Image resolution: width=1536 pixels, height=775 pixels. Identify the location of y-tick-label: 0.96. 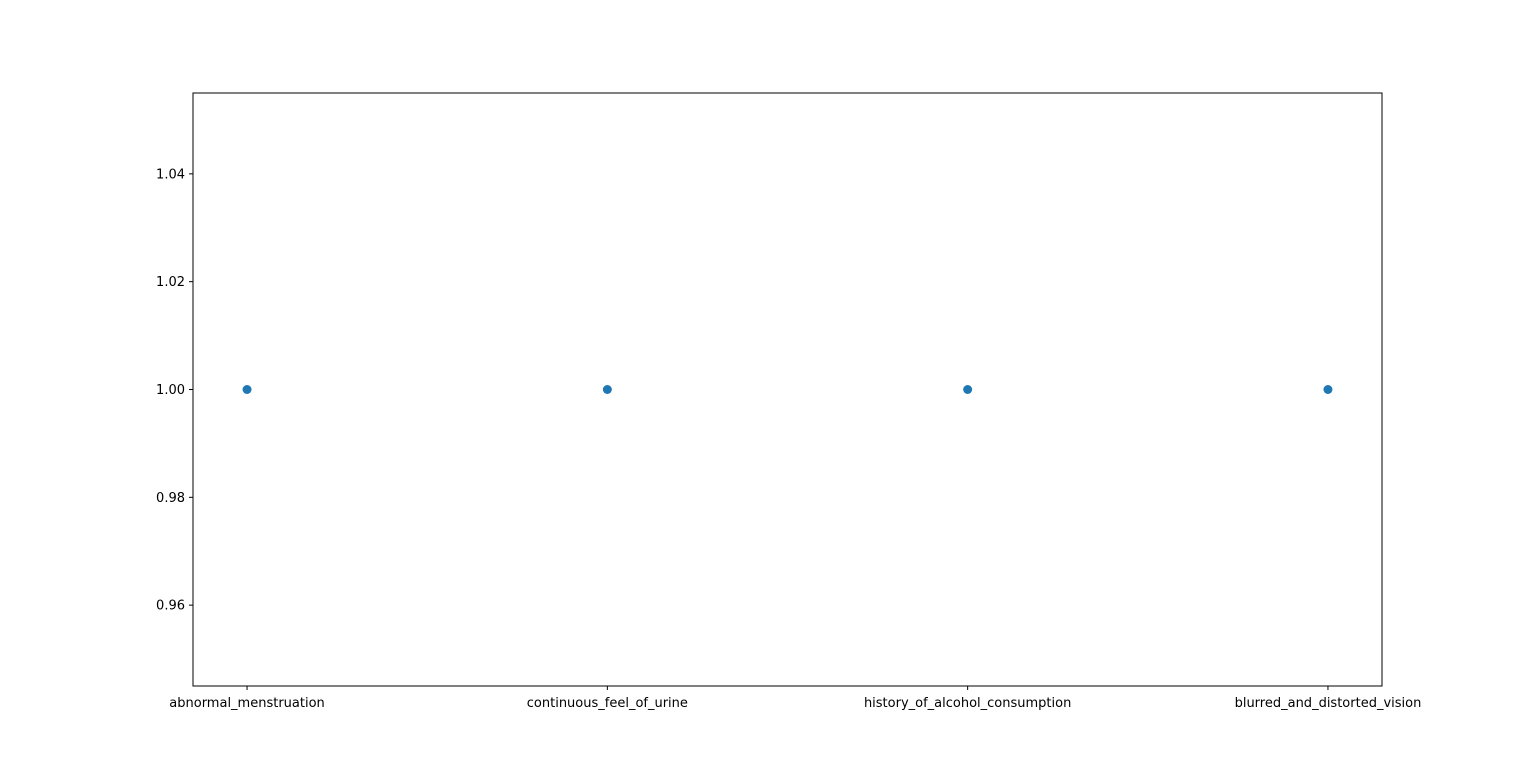
(170, 606).